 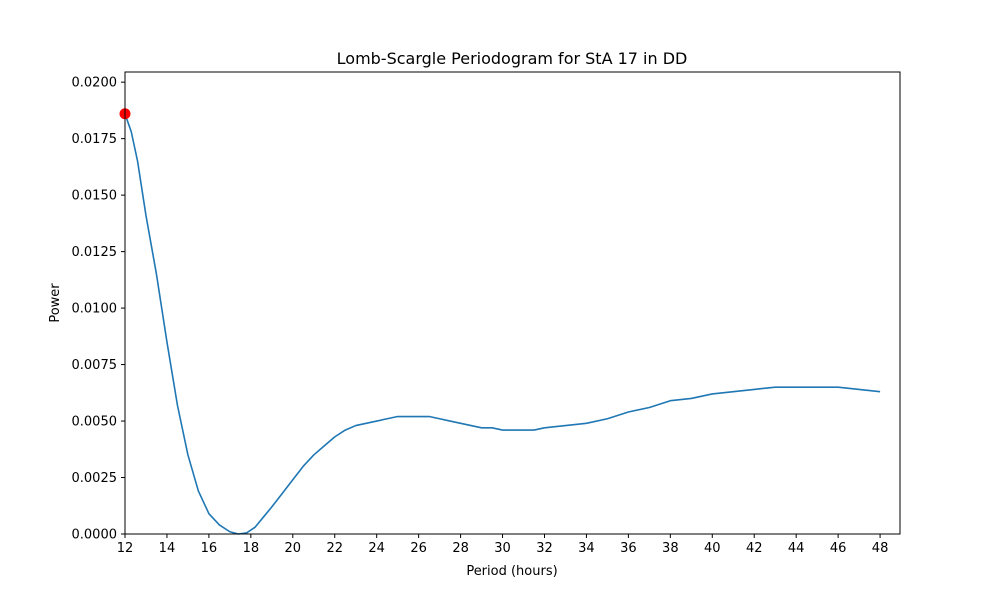 I want to click on x-axis-label: Period (hours), so click(x=511, y=571).